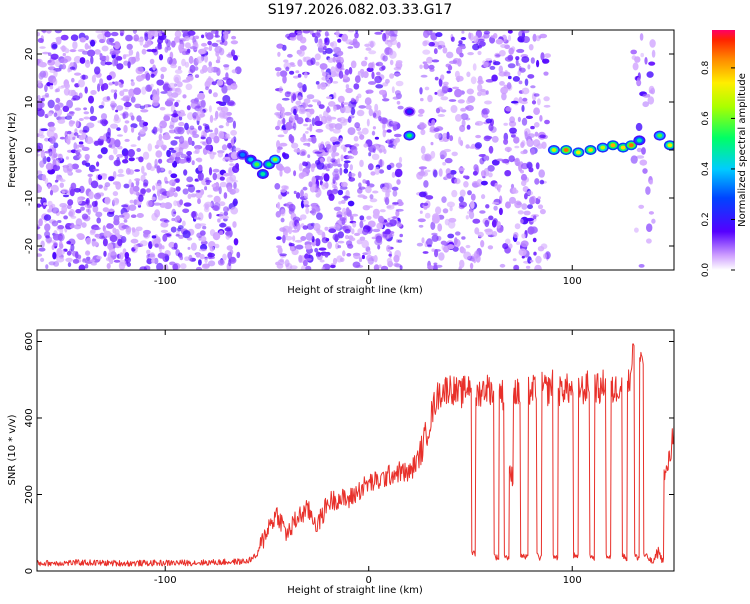  Describe the element at coordinates (631, 145) in the screenshot. I see `heatmap-signal-peak` at that location.